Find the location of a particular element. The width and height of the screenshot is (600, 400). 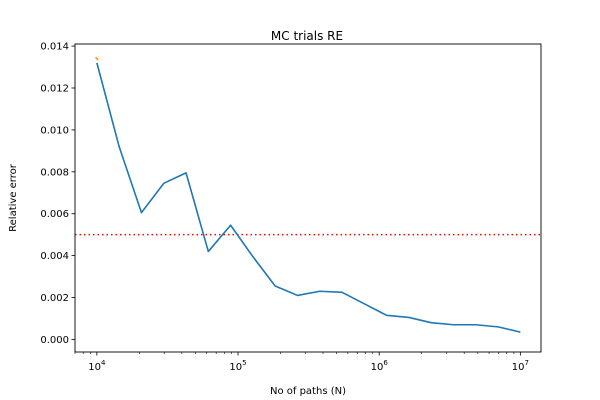

y-tick-label: 0.008 is located at coordinates (54, 172).